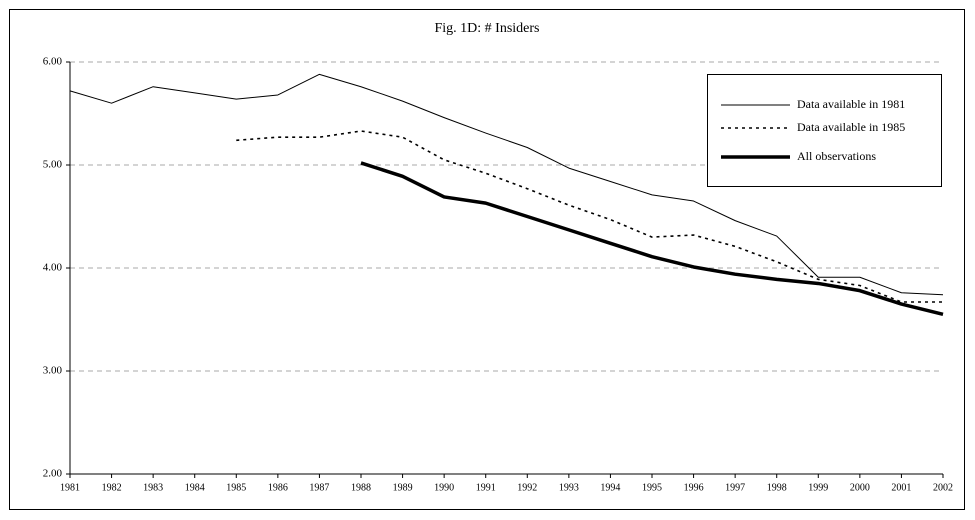  What do you see at coordinates (818, 487) in the screenshot?
I see `x-tick-label: 1999` at bounding box center [818, 487].